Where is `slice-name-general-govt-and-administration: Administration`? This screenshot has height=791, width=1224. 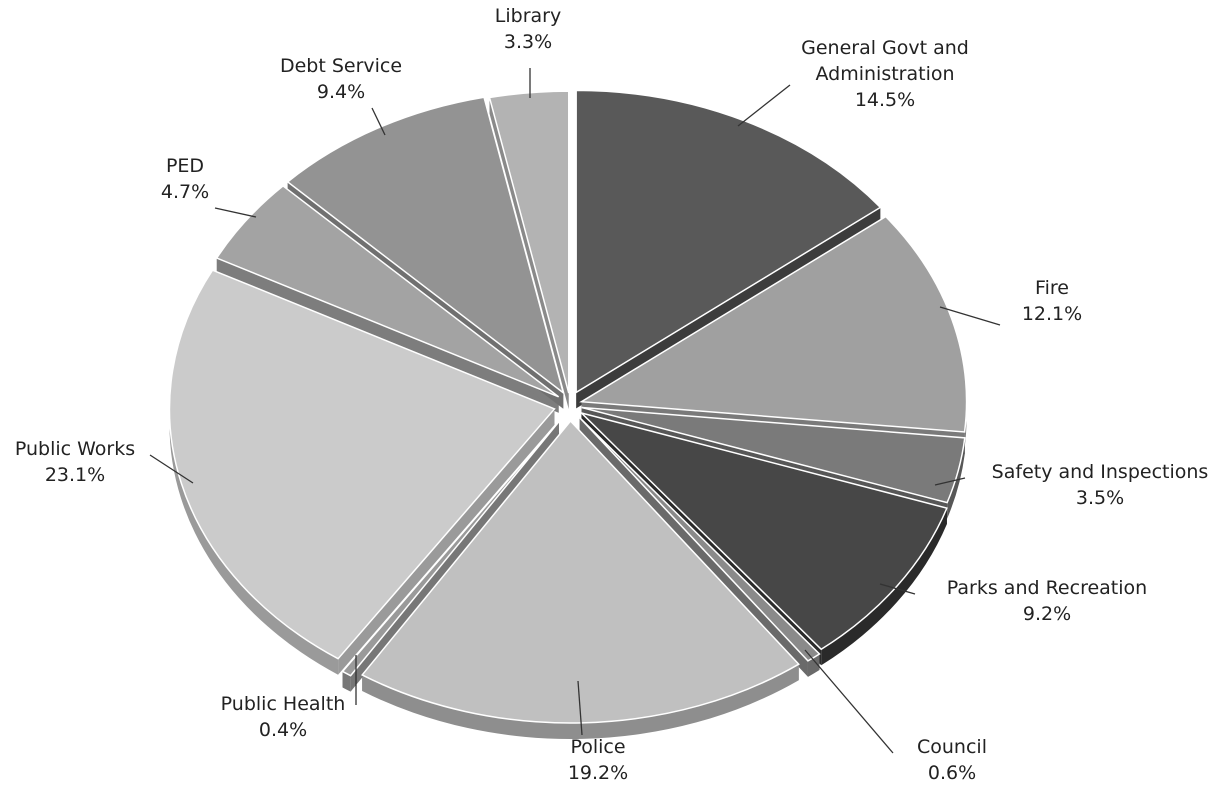
slice-name-general-govt-and-administration: Administration is located at coordinates (884, 74).